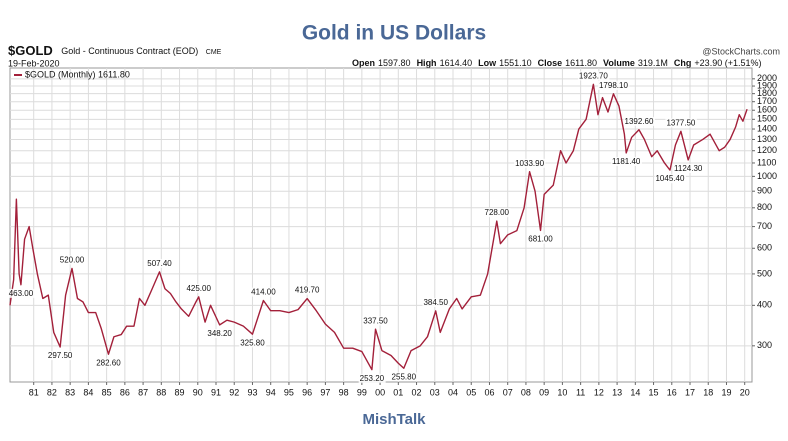 The height and width of the screenshot is (441, 788). I want to click on y-tick-label: 1100, so click(766, 162).